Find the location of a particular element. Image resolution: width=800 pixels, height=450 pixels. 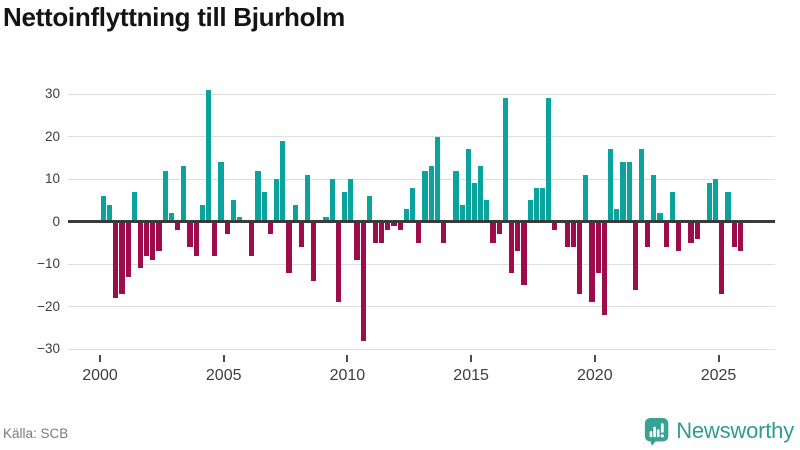

y-axis-label: 20 is located at coordinates (52, 136).